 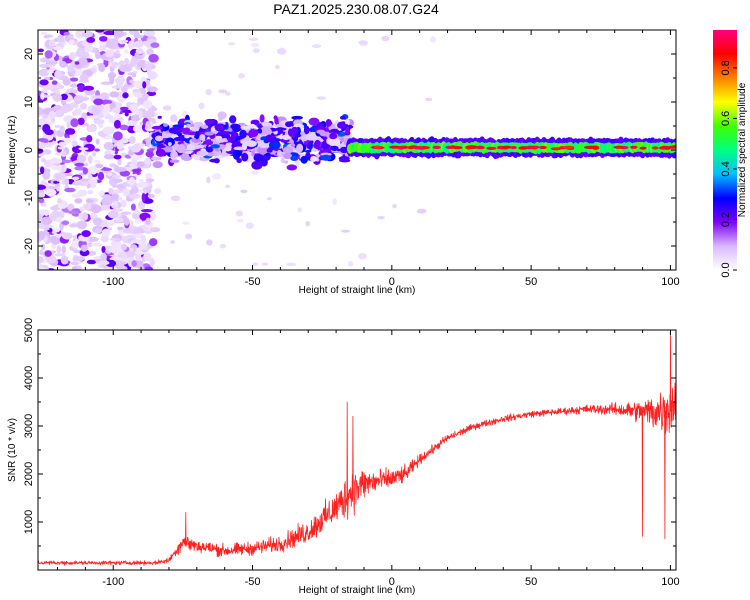 I want to click on snr-x-label: Height of straight line (km), so click(x=357, y=590).